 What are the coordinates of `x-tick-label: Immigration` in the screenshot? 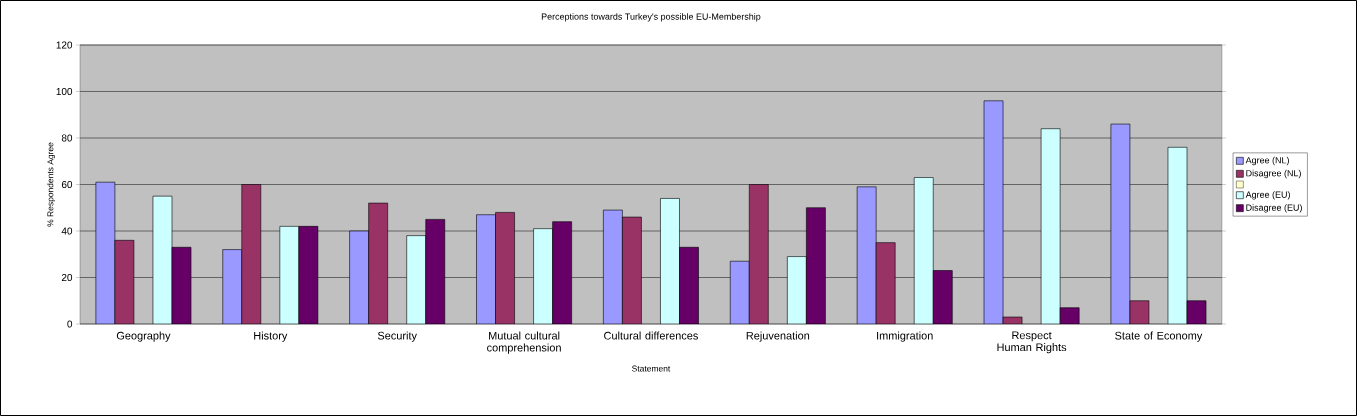 It's located at (905, 336).